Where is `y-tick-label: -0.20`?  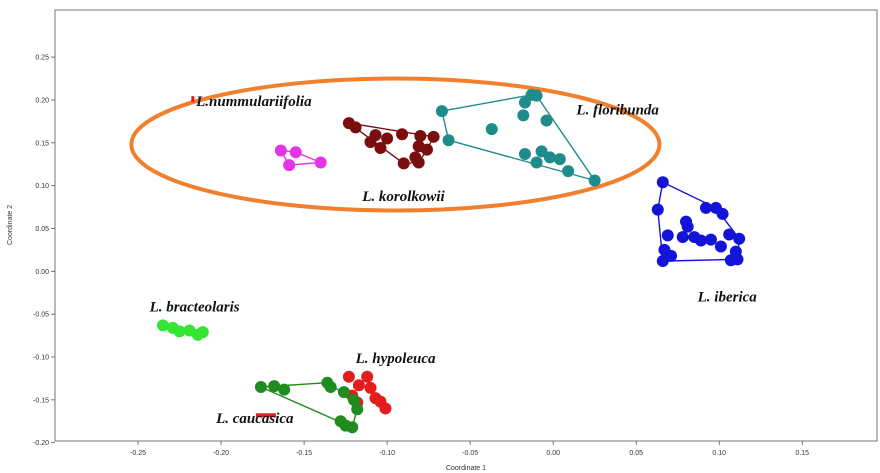 y-tick-label: -0.20 is located at coordinates (41, 443).